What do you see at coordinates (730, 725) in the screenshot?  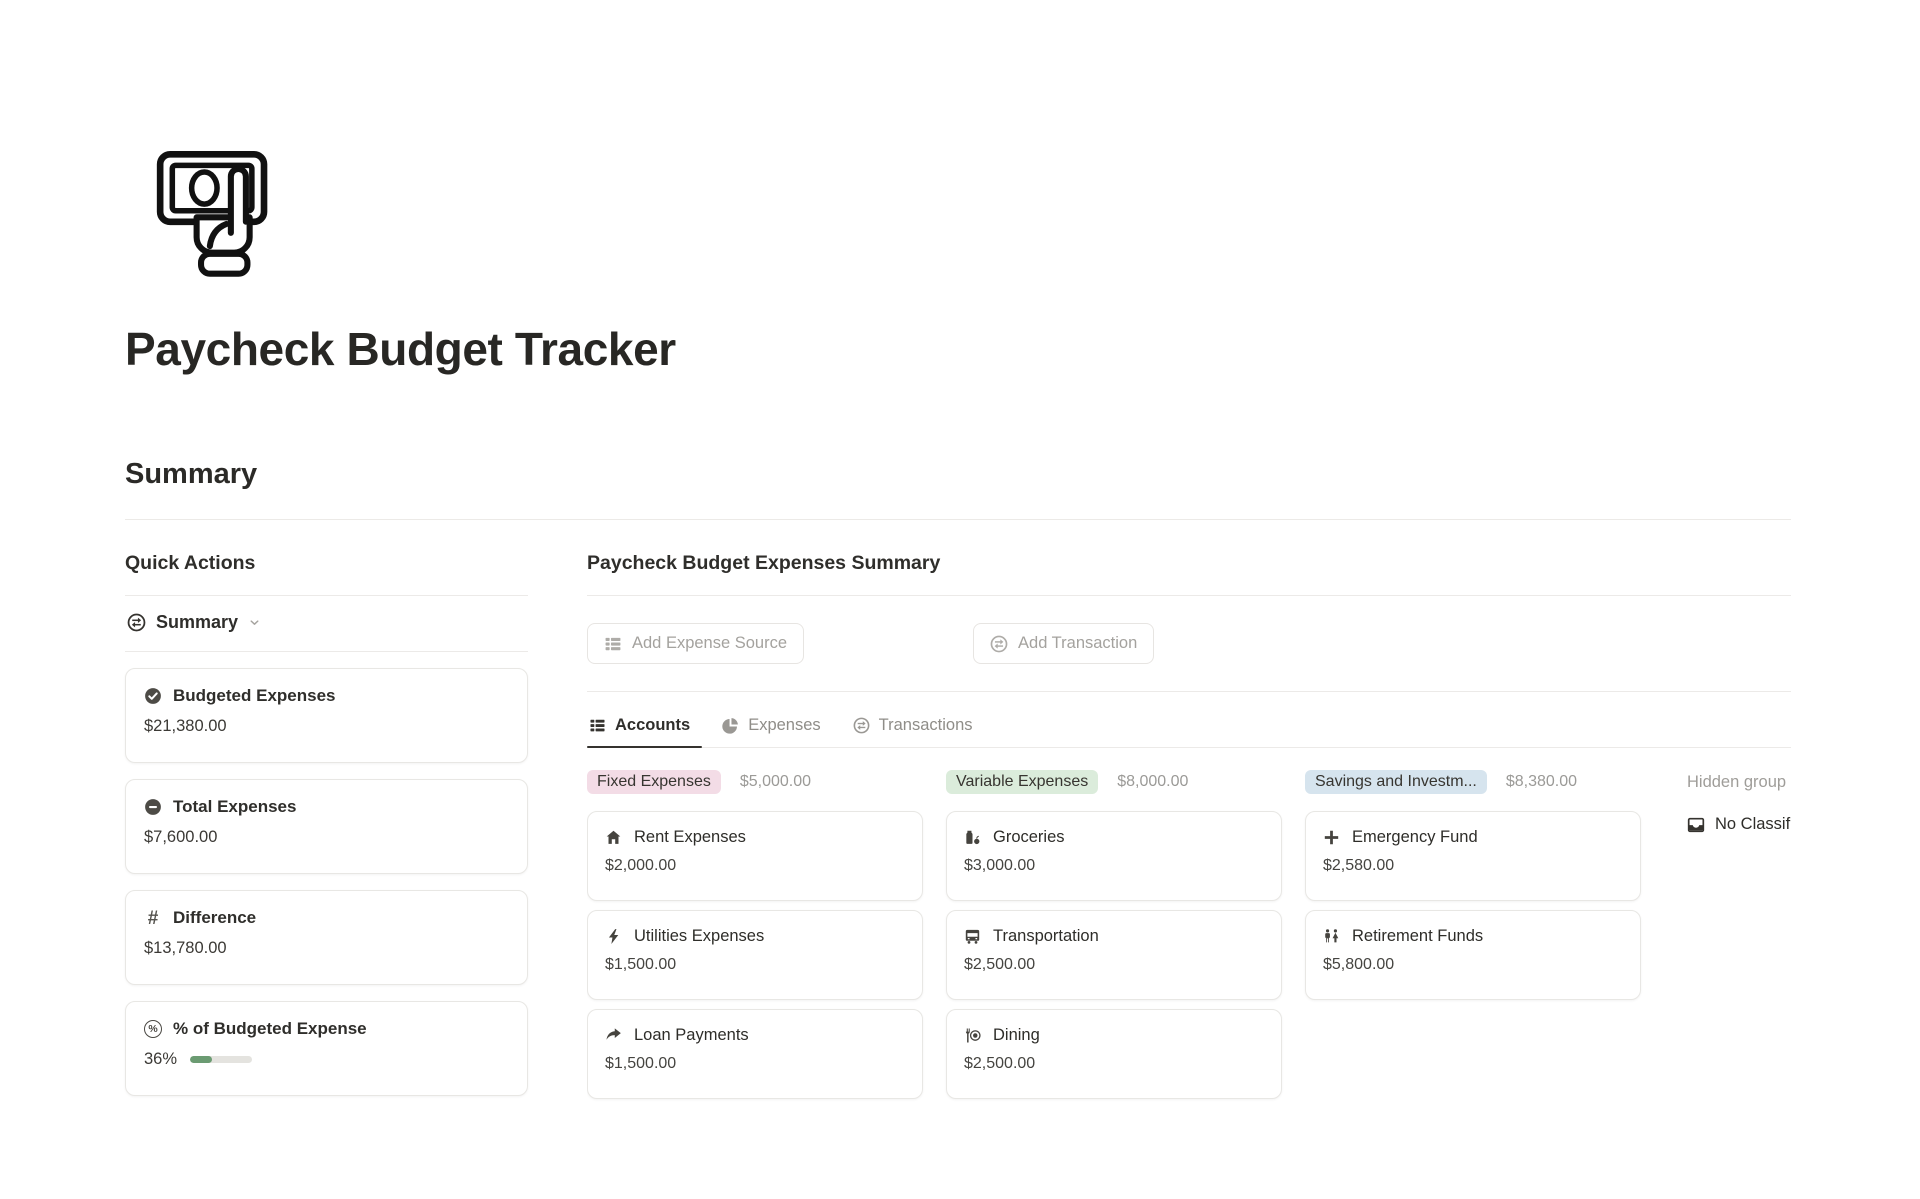 I see `pie-chart-icon` at bounding box center [730, 725].